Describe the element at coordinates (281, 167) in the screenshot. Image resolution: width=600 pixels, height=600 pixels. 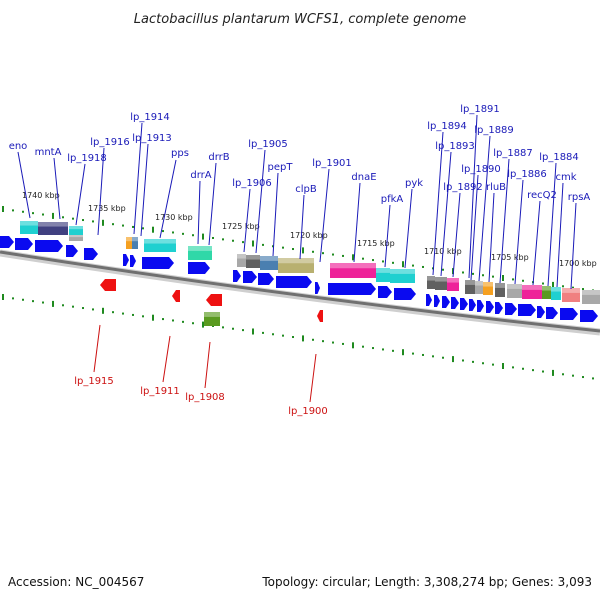
I see `forward-gene-label: pepT` at that location.